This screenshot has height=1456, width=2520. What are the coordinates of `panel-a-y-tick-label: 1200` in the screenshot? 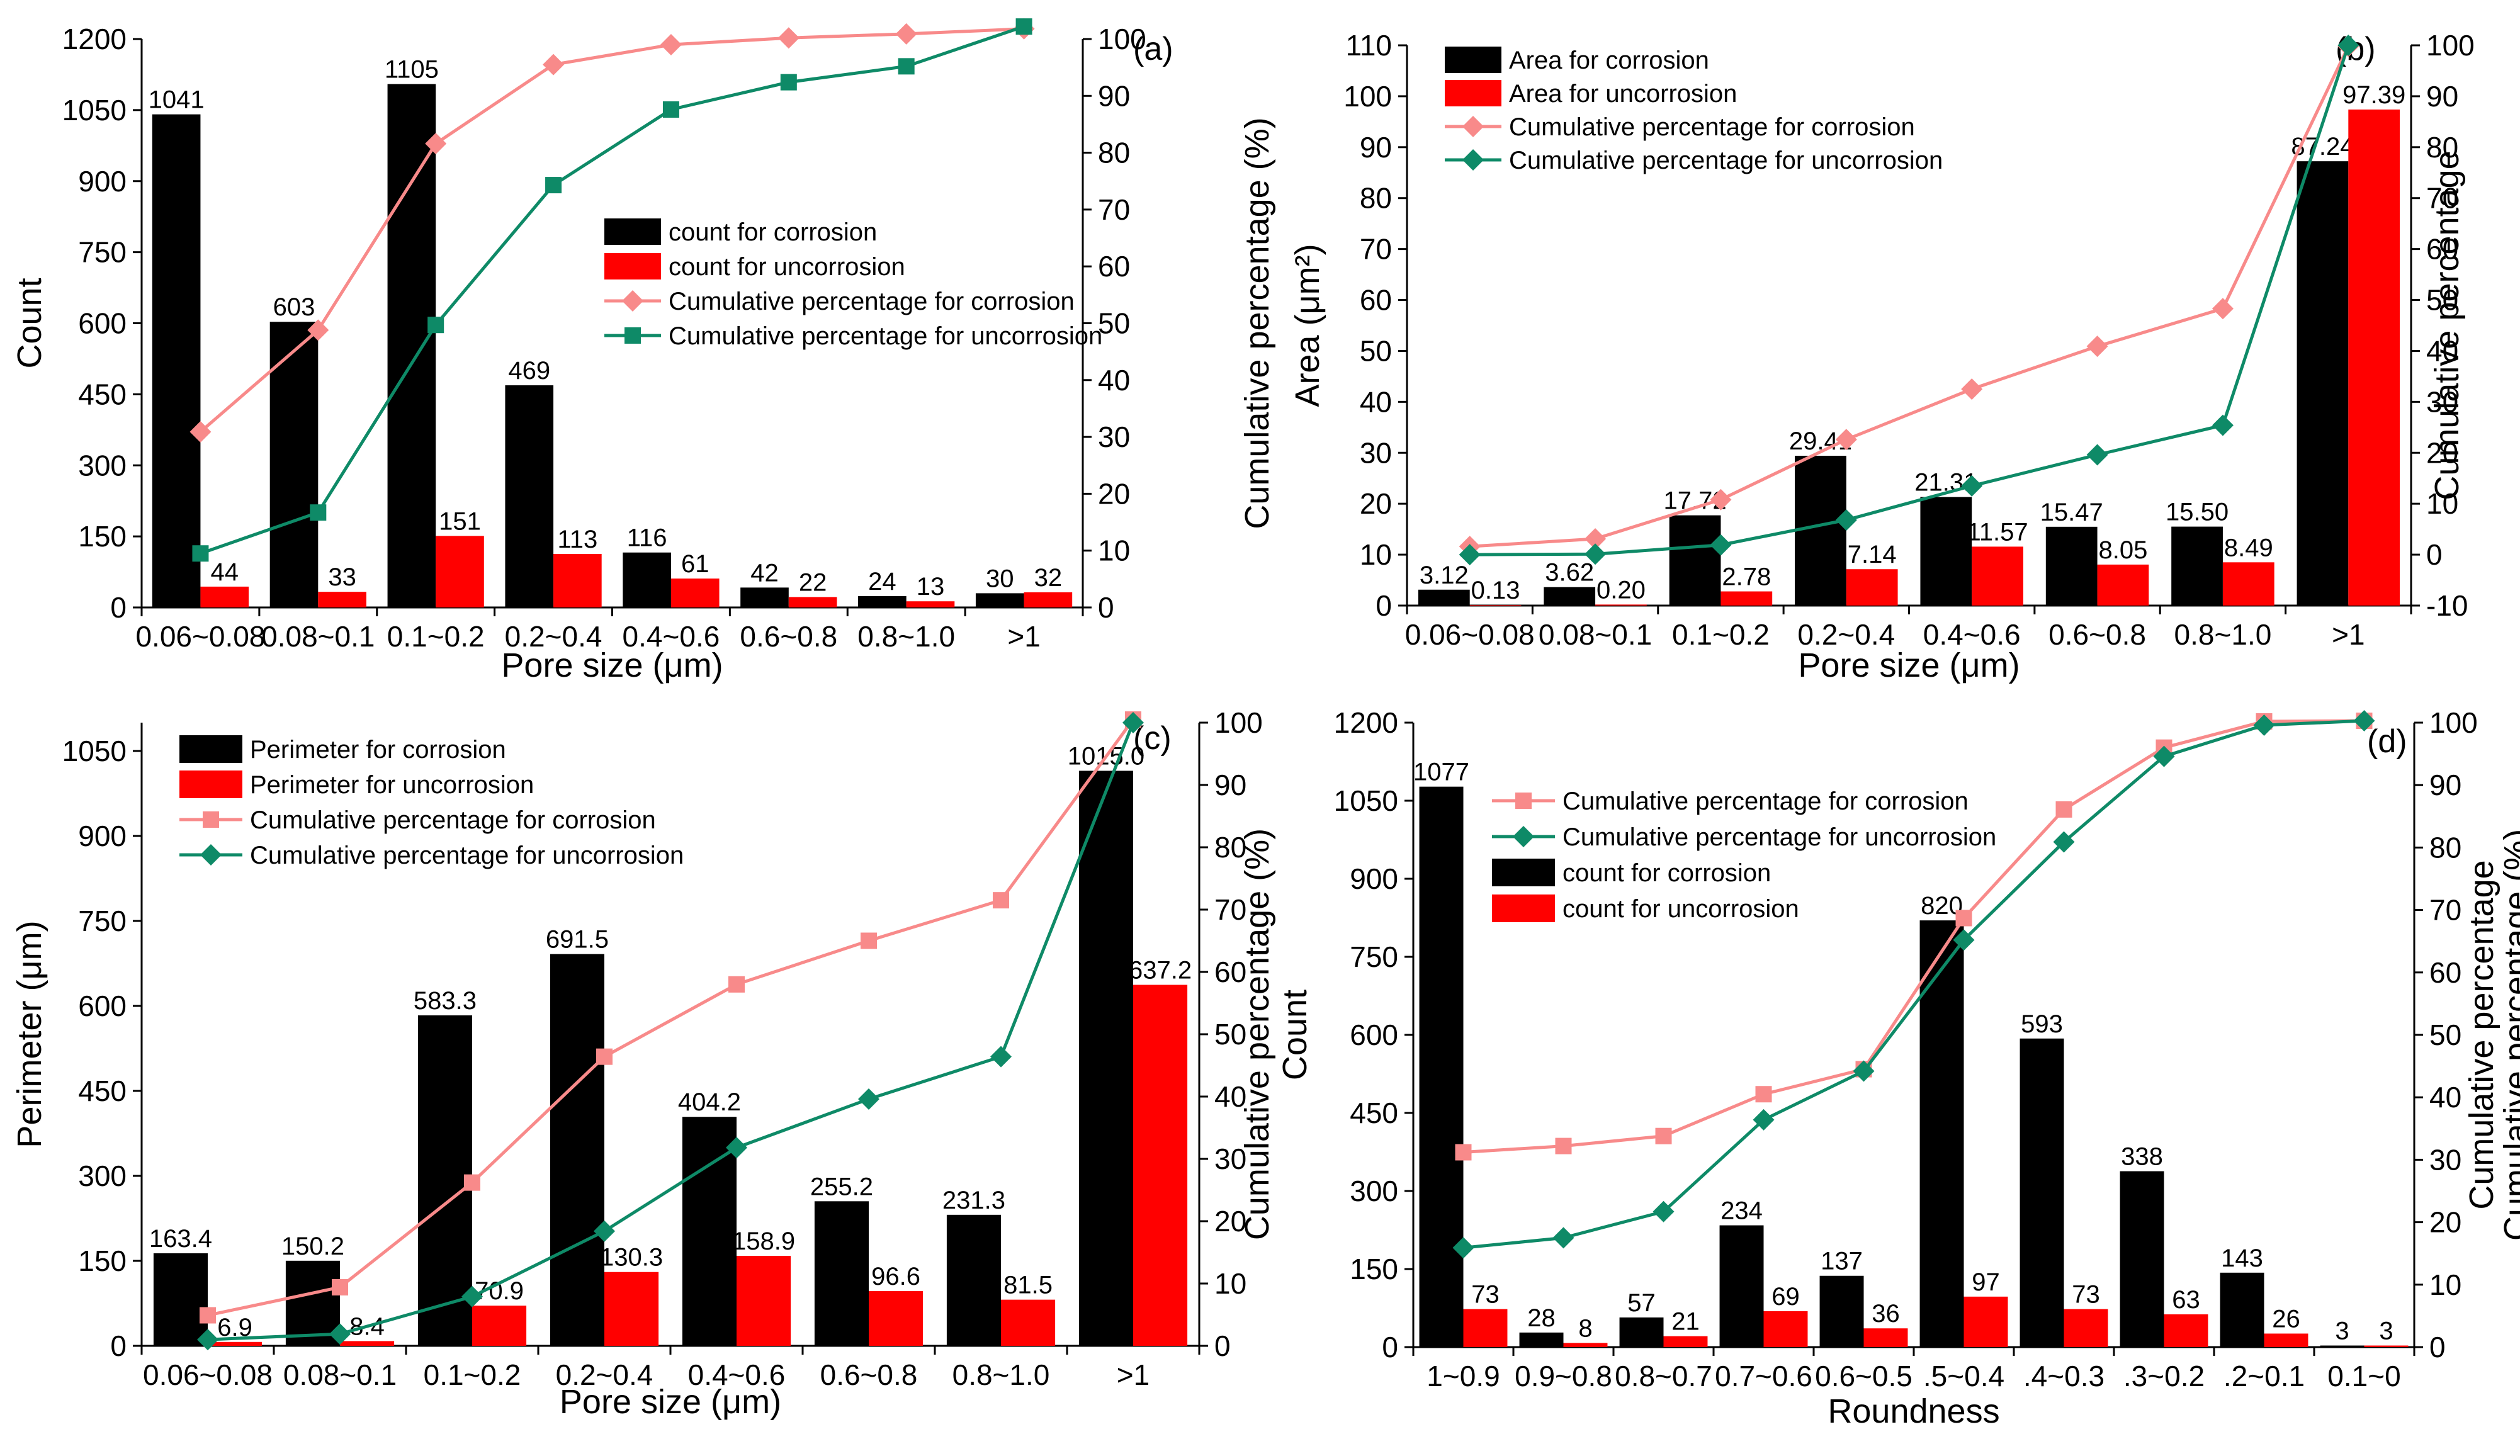 It's located at (94, 39).